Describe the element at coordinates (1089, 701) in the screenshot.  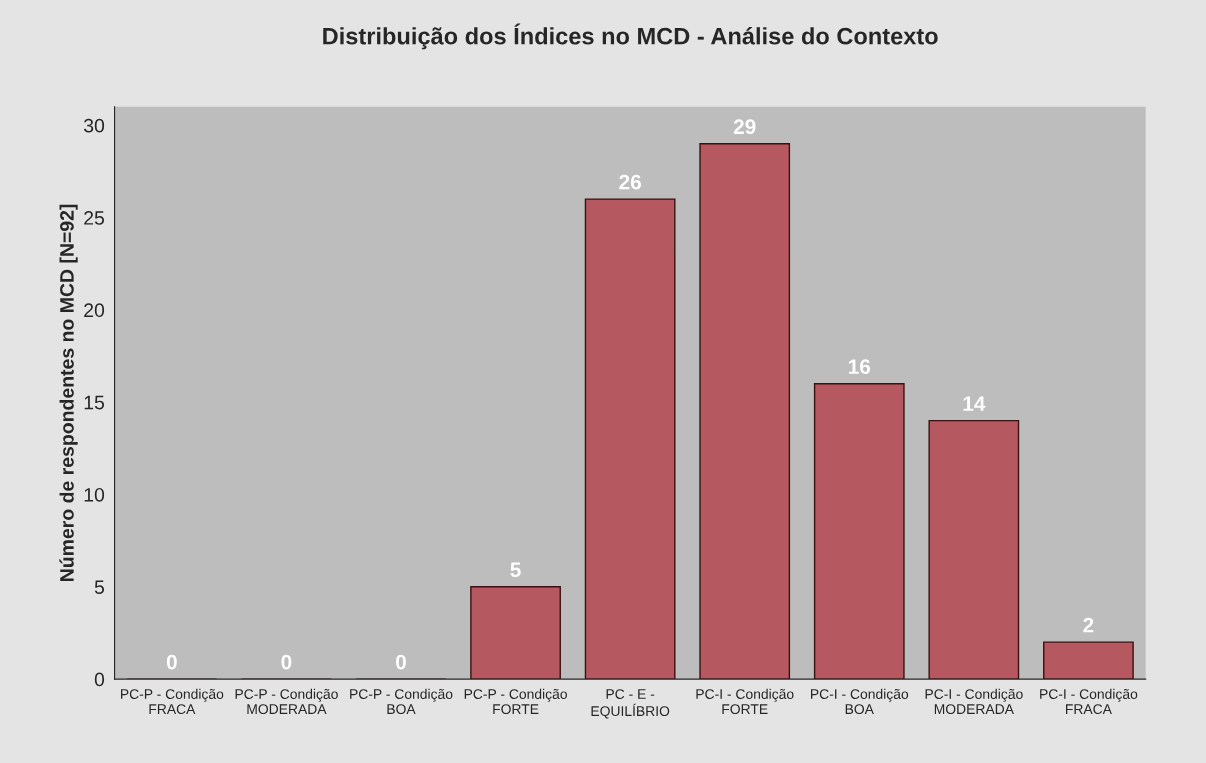
I see `x-tick-label: PC-I - Condição FRACA` at that location.